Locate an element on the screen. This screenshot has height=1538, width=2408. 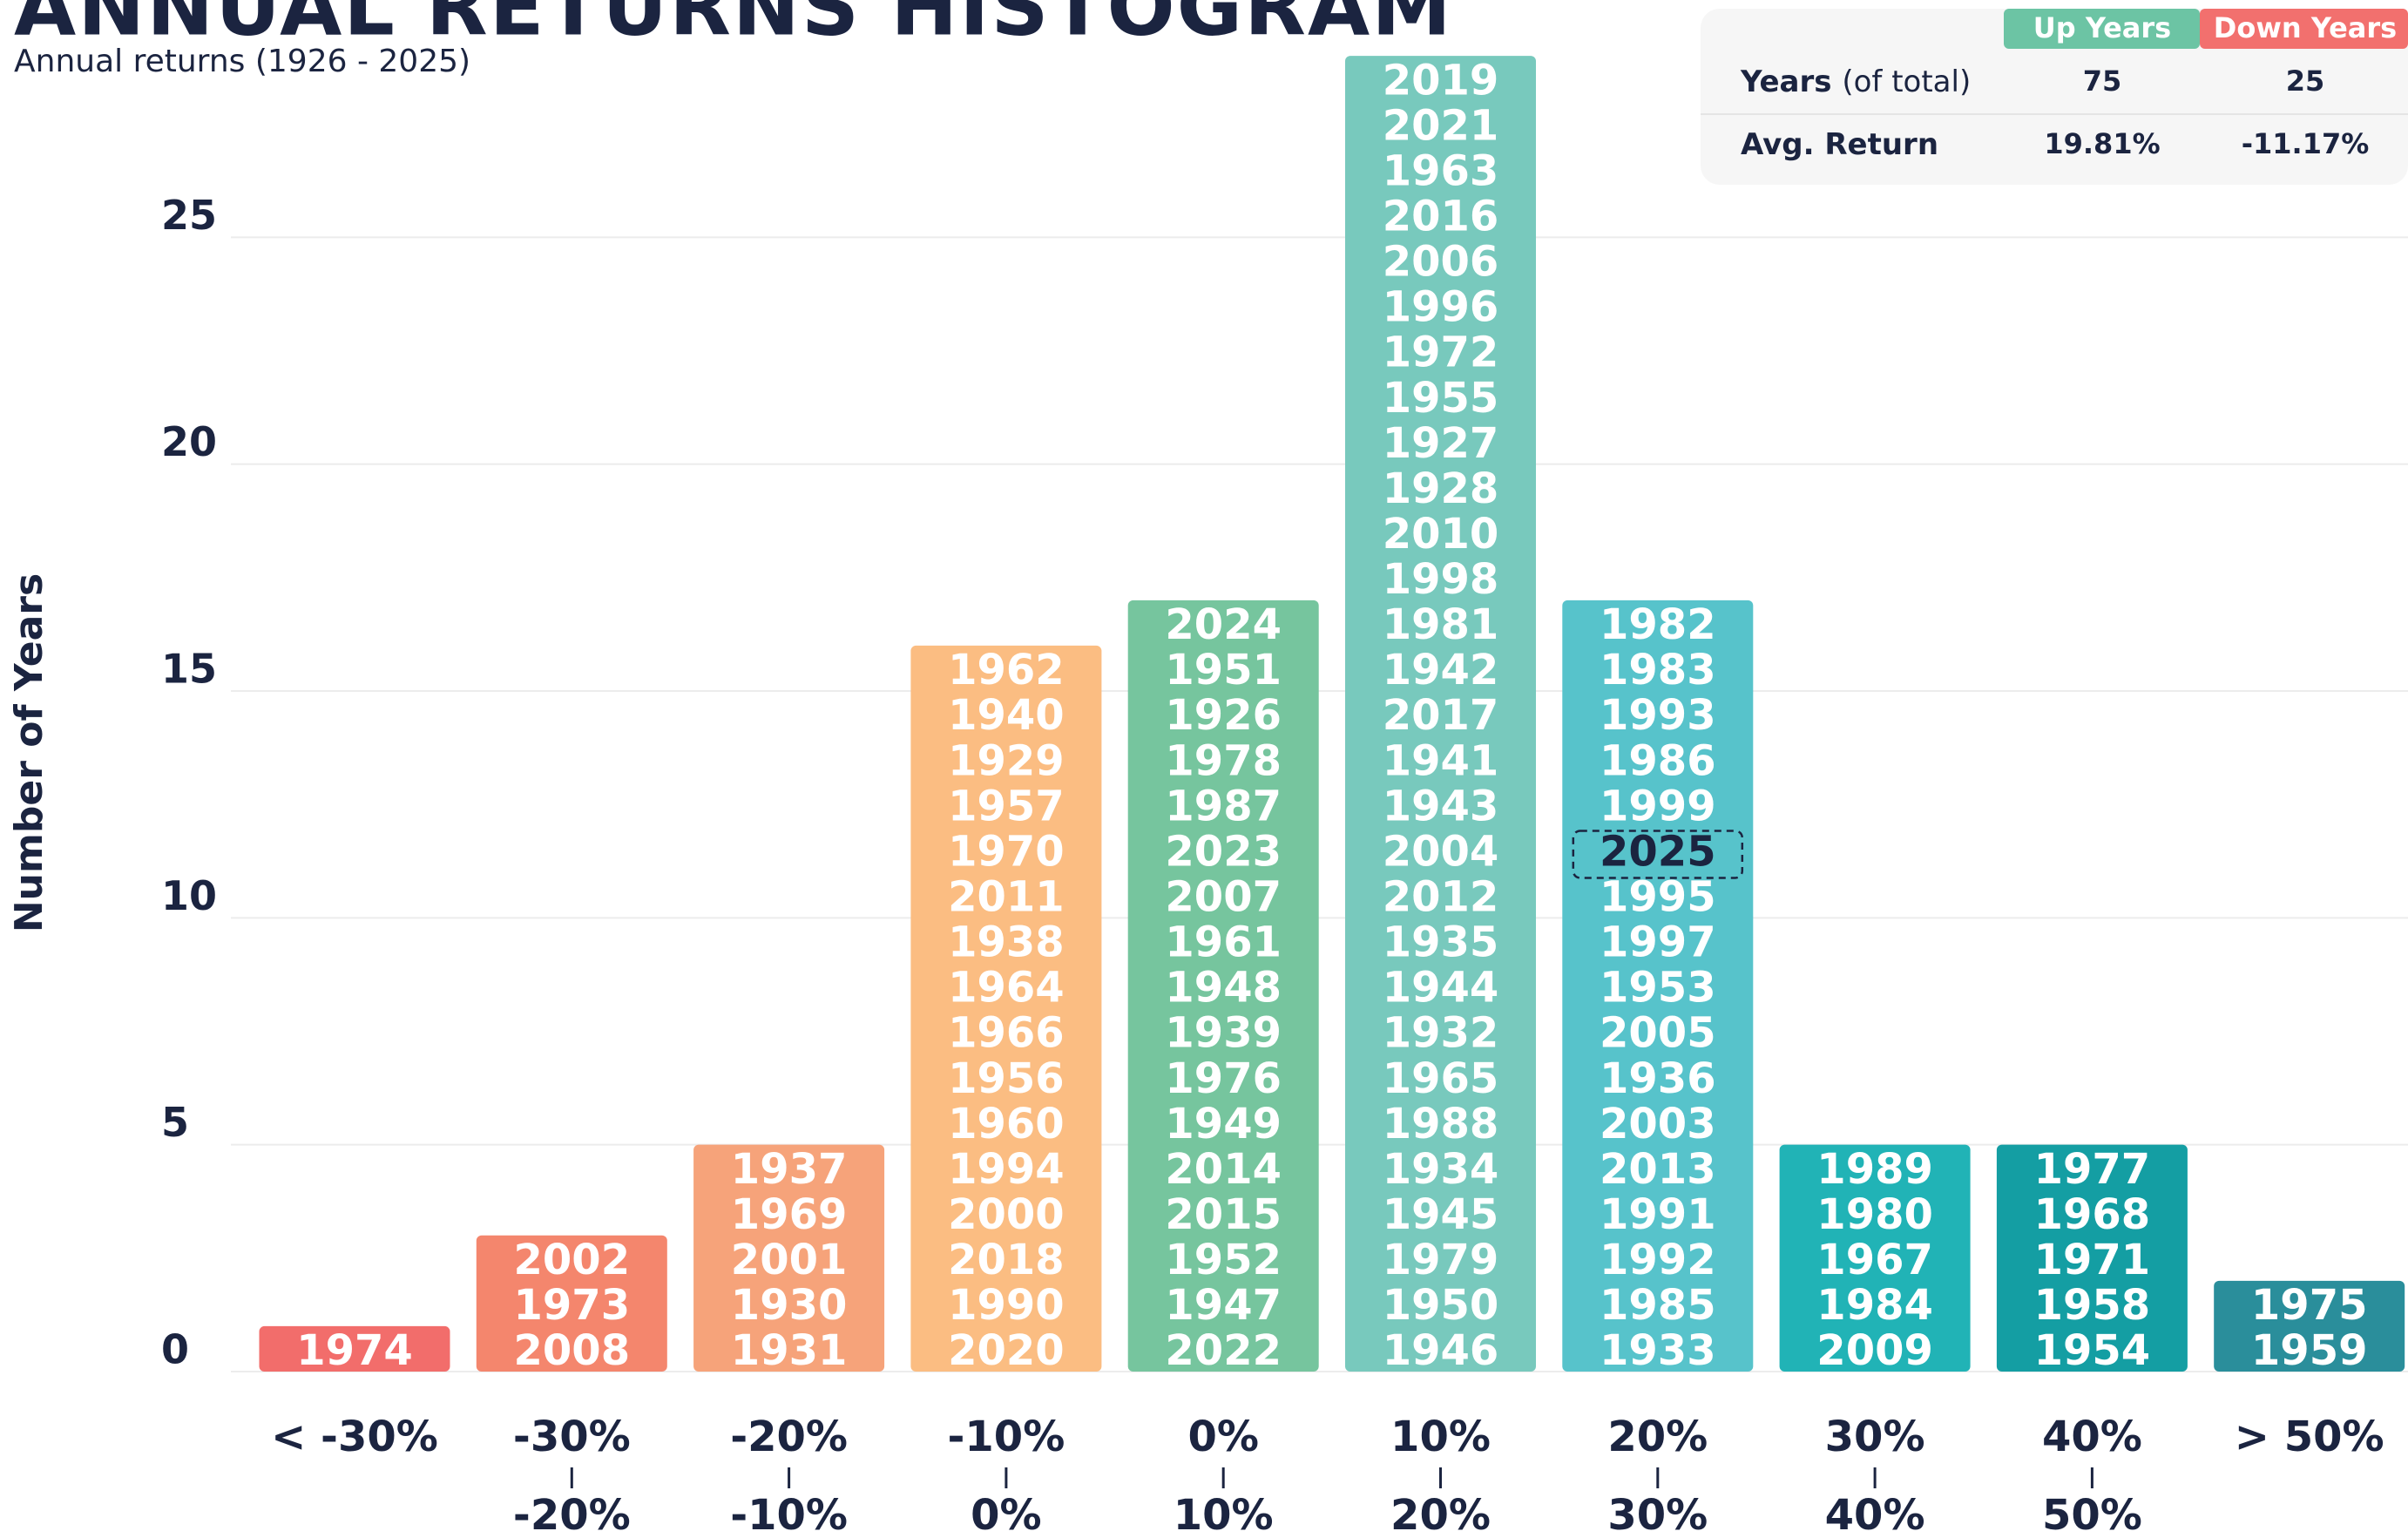
year-label: 1983 is located at coordinates (1658, 670).